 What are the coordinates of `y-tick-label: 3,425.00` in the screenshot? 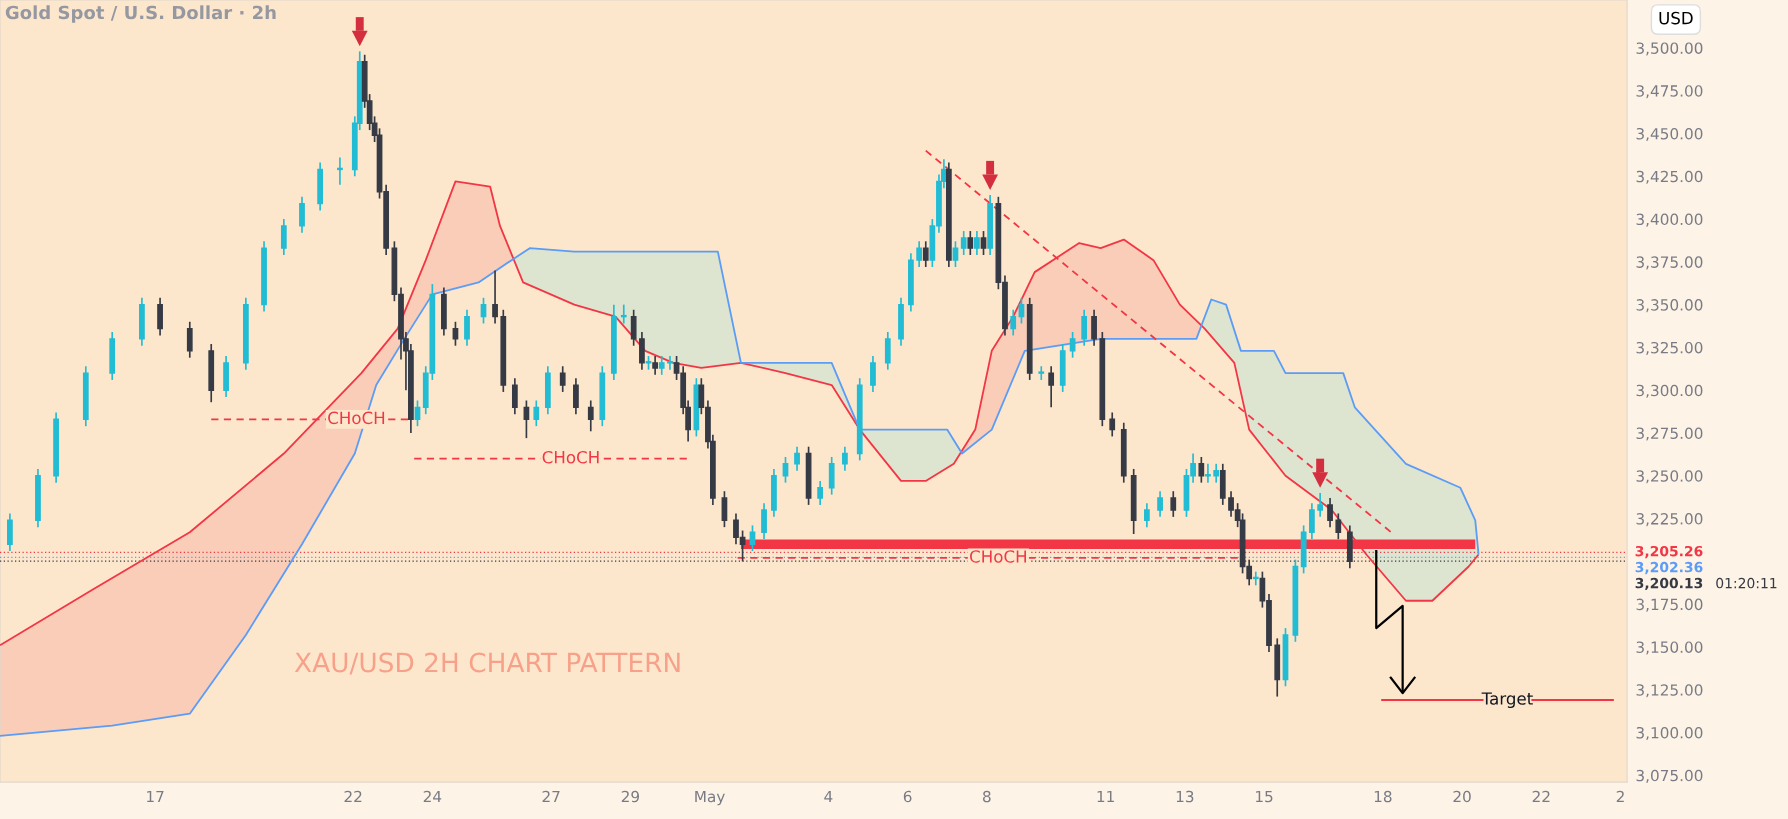 It's located at (1669, 177).